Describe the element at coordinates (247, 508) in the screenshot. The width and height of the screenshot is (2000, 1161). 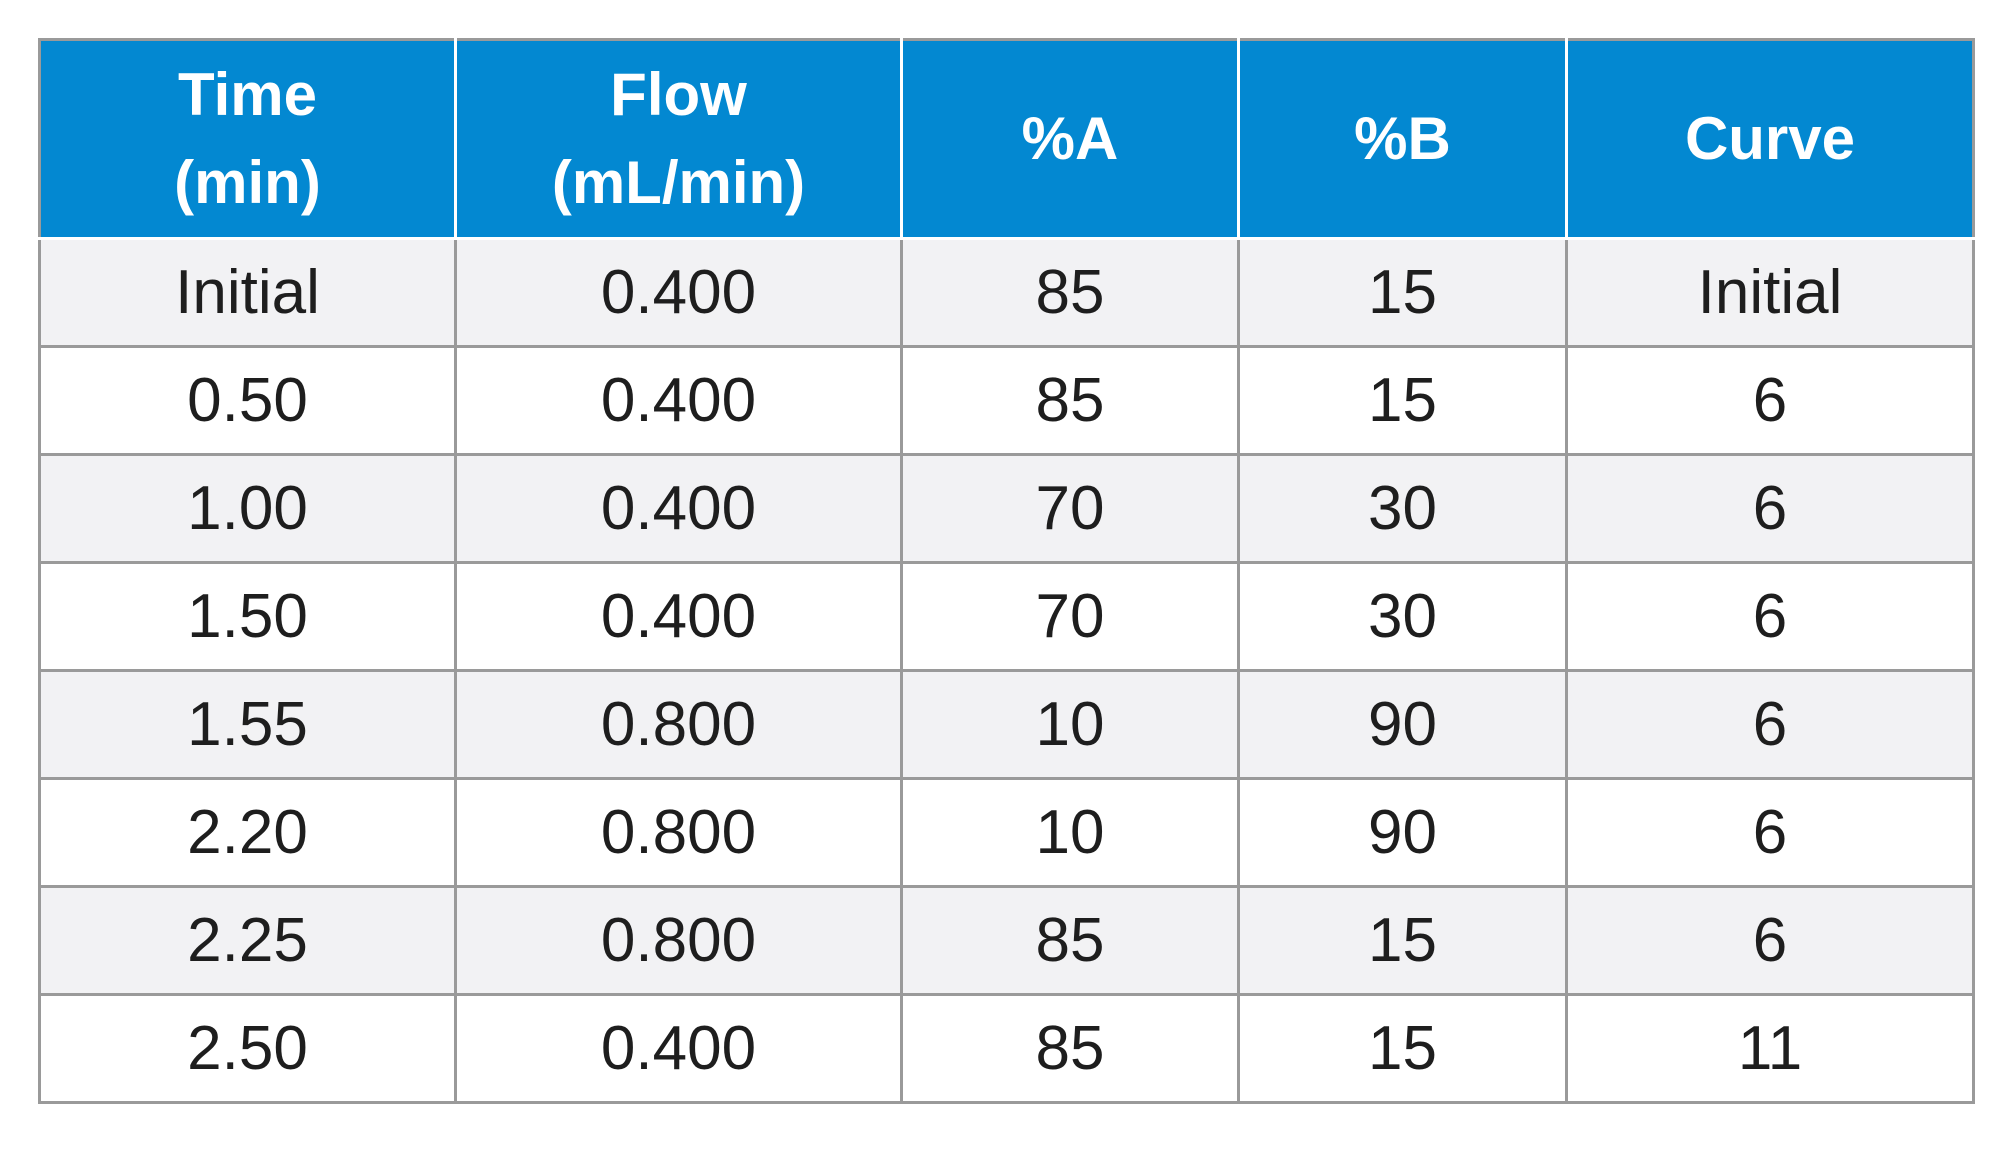
I see `cell-time: 1.00` at that location.